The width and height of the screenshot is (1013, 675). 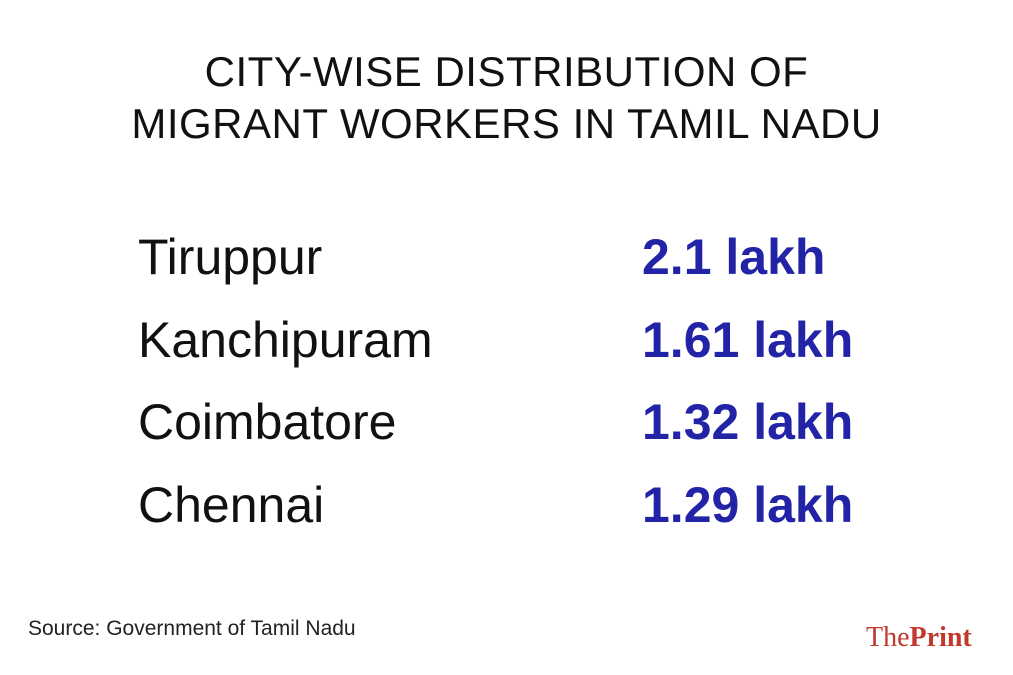 I want to click on logo-part: Print, so click(x=940, y=637).